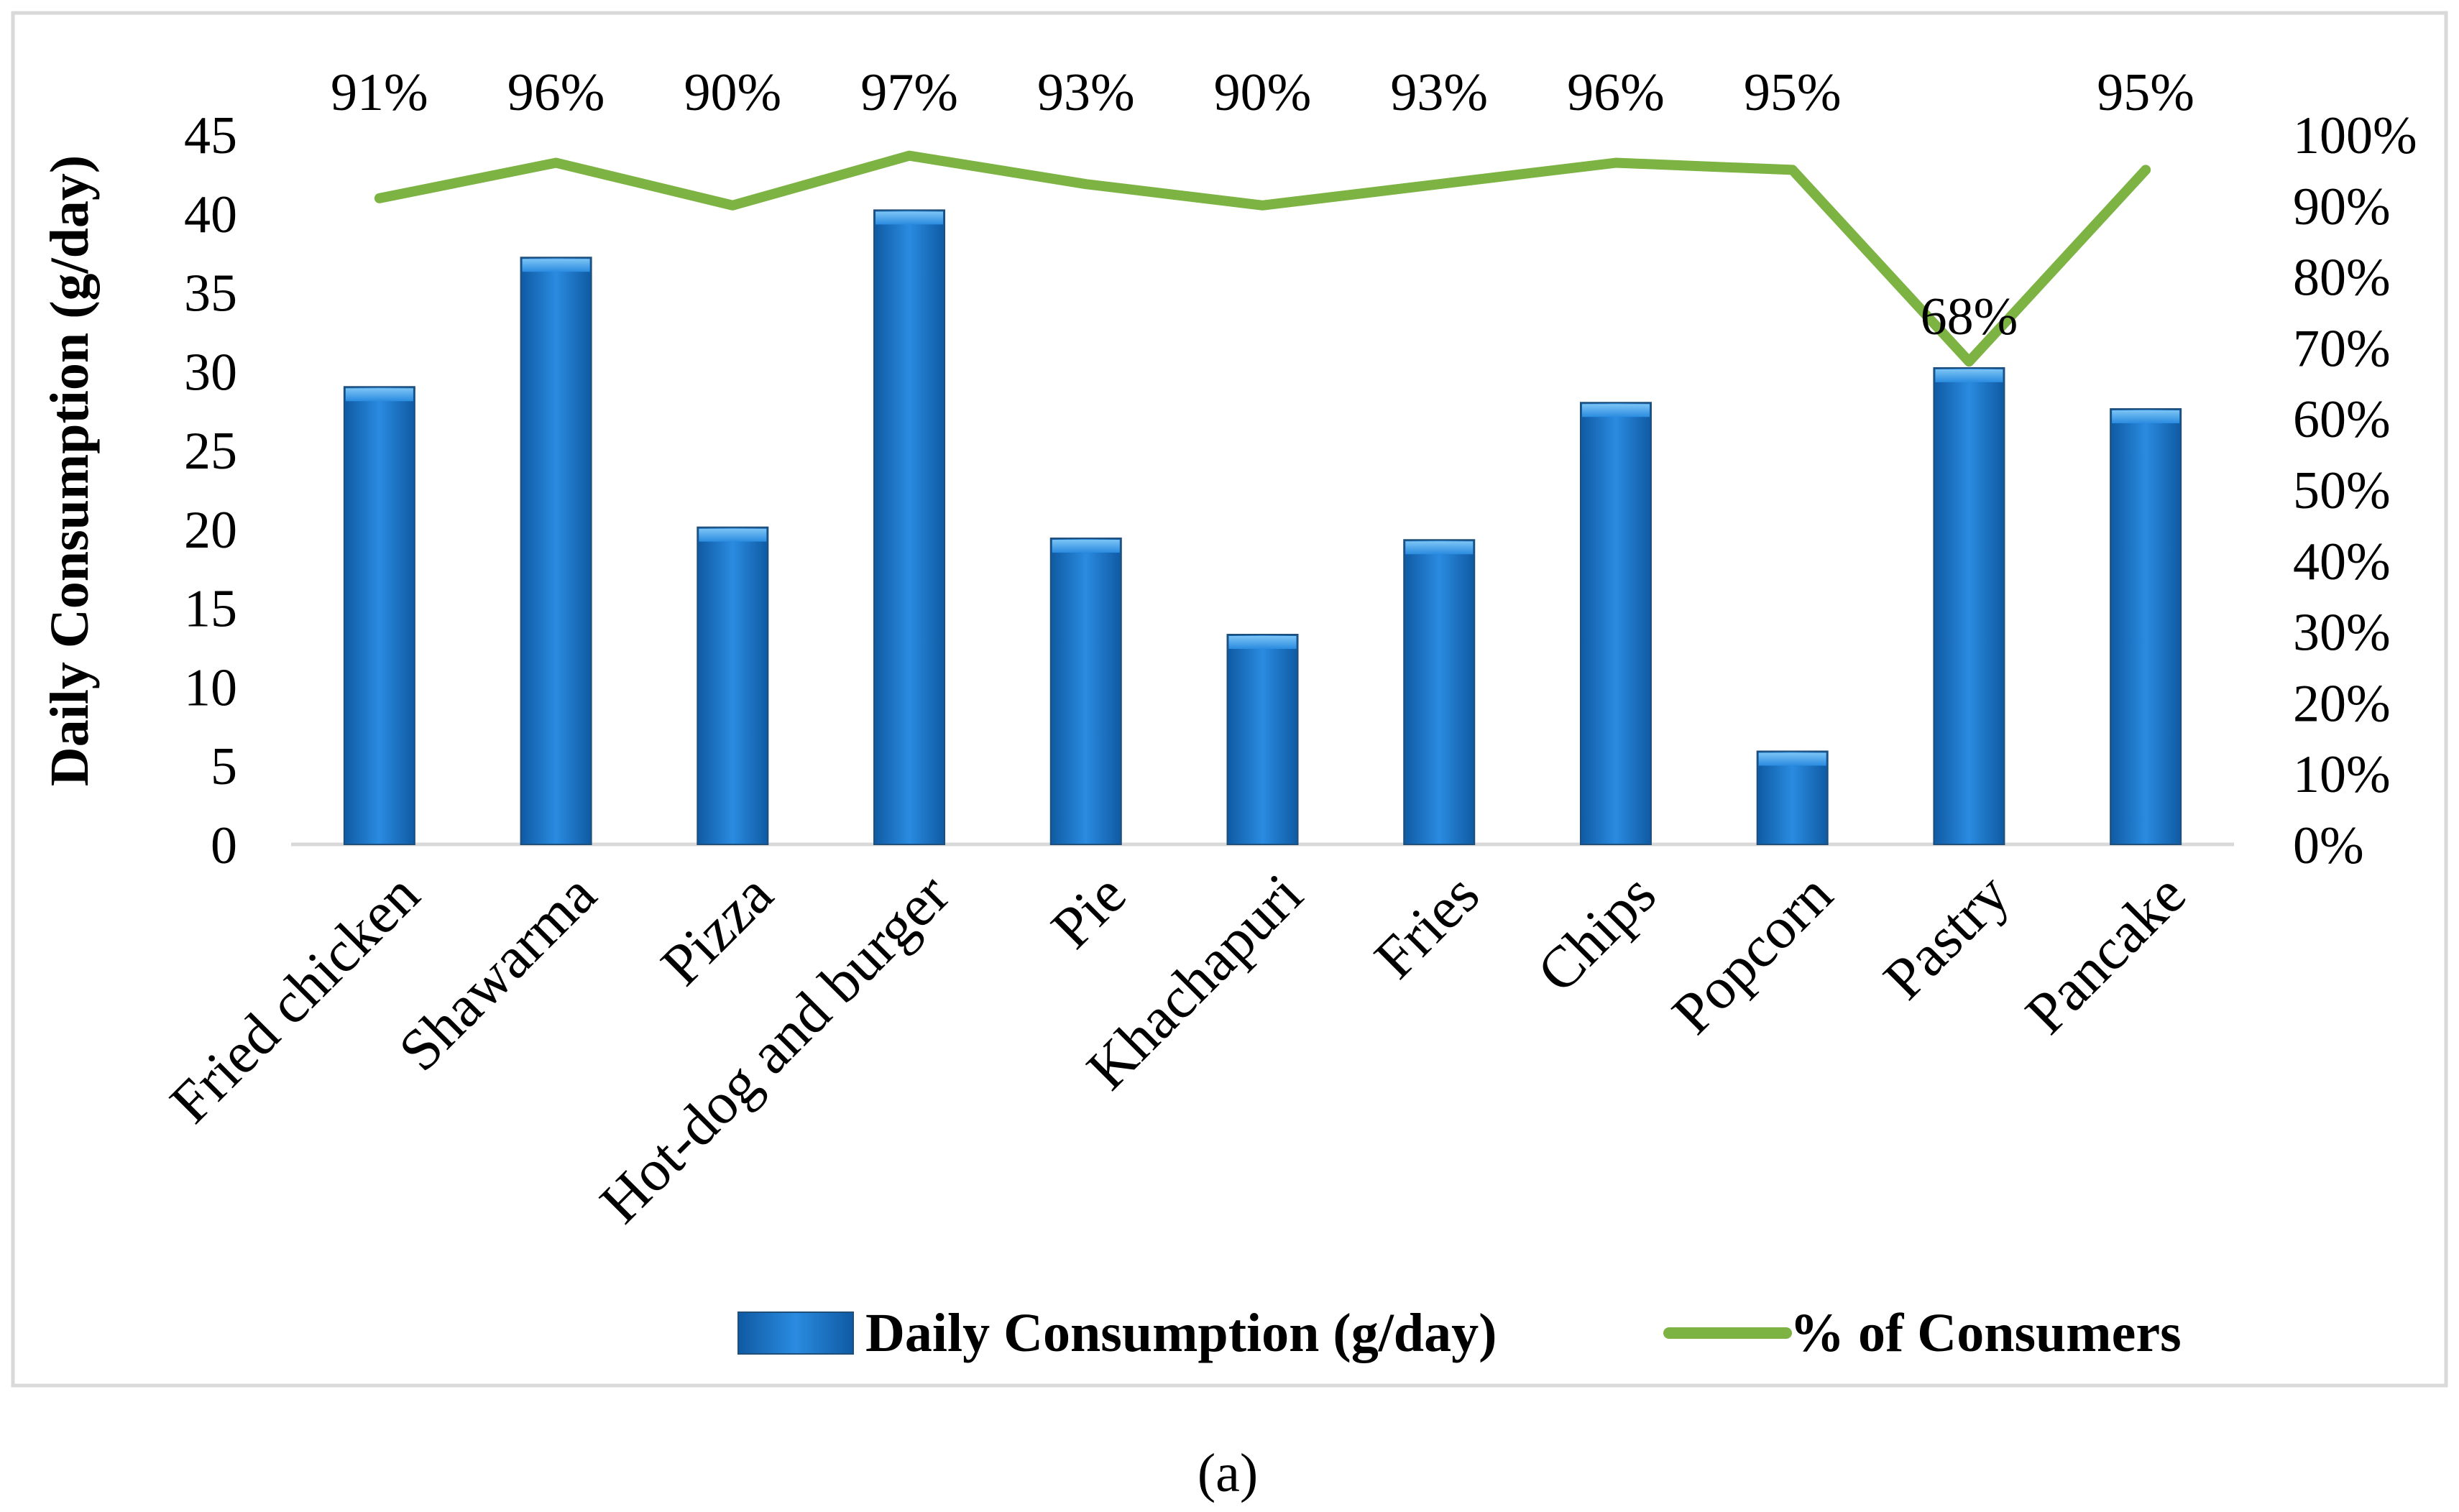 The image size is (2459, 1512). I want to click on left-axis-ticks: 0 5 10 15 20 25 30 35 40 45, so click(211, 490).